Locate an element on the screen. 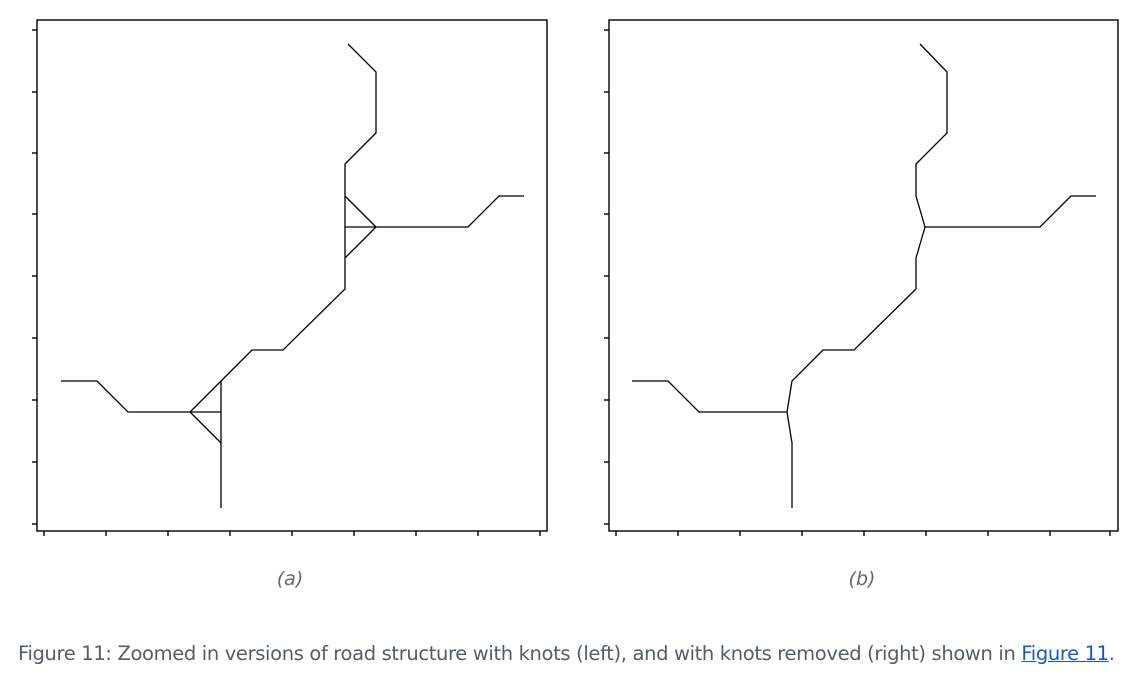 Image resolution: width=1122 pixels, height=684 pixels. subfigure-label-a: (a) is located at coordinates (290, 579).